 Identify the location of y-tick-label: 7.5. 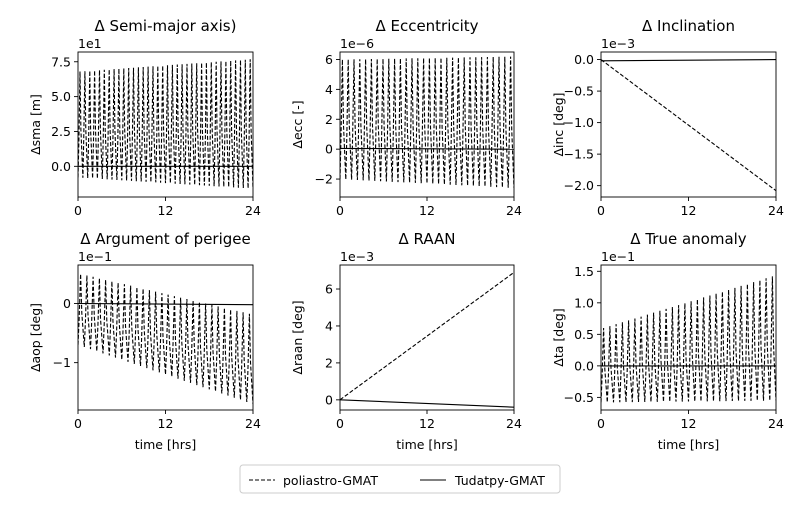
(61, 61).